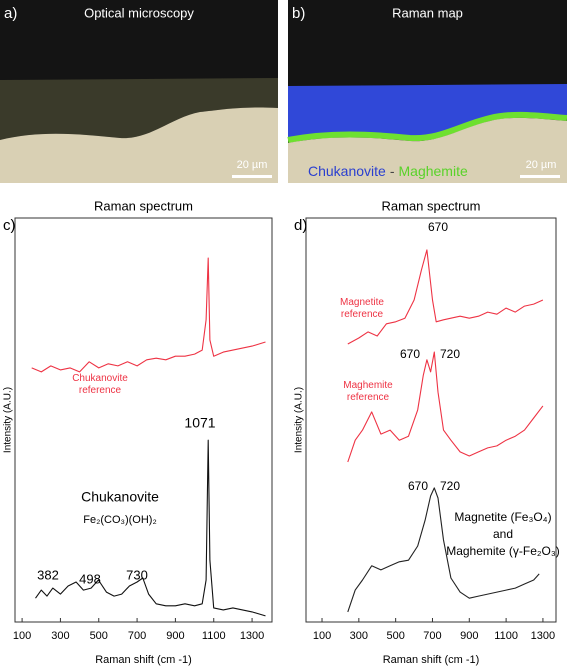 This screenshot has height=668, width=567. Describe the element at coordinates (137, 574) in the screenshot. I see `annotation: 730` at that location.